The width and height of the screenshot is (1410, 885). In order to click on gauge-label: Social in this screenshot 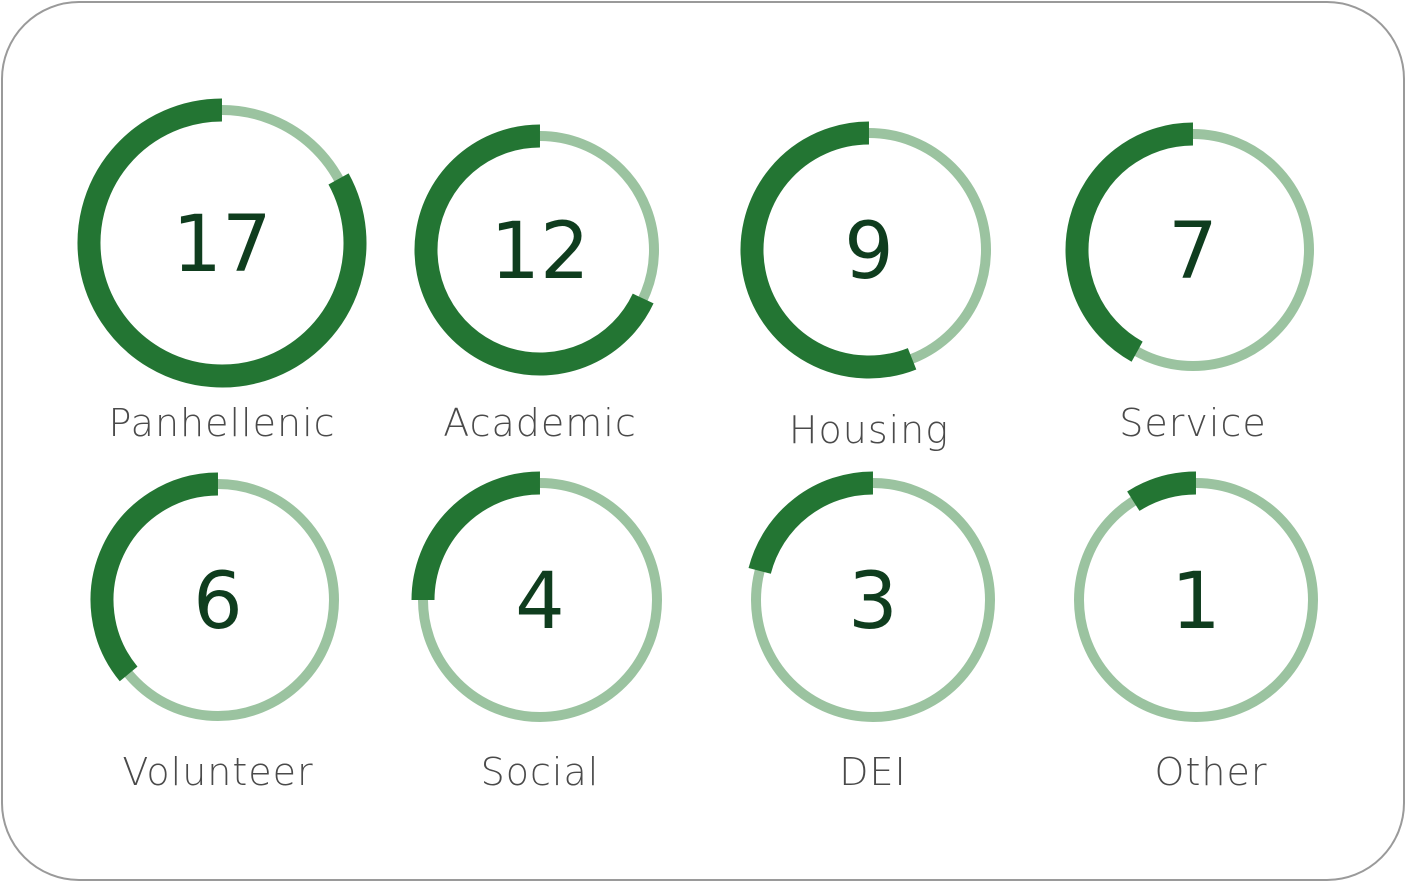, I will do `click(540, 772)`.